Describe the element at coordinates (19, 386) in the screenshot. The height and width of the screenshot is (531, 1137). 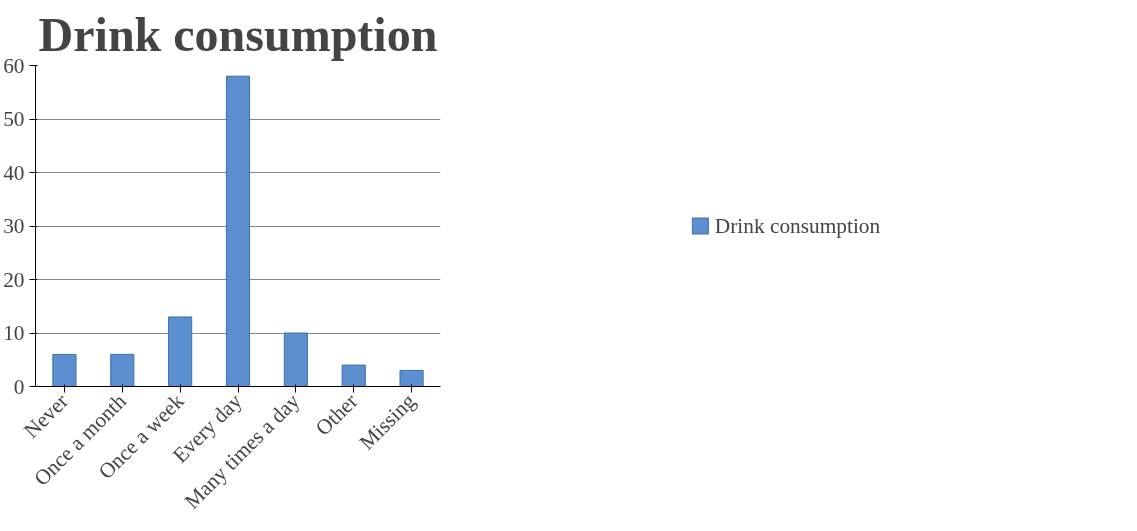
I see `y-tick-label: 0` at that location.